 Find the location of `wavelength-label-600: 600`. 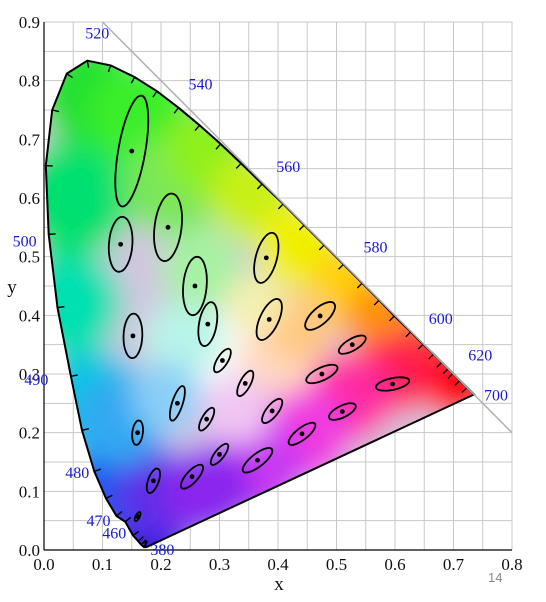

wavelength-label-600: 600 is located at coordinates (441, 319).